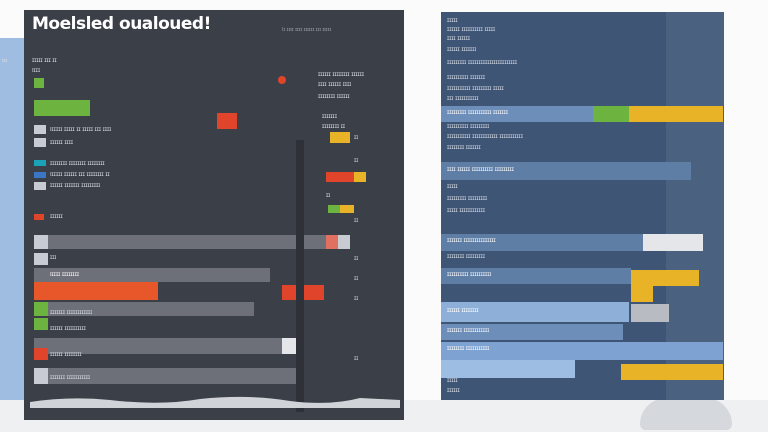  Describe the element at coordinates (71, 313) in the screenshot. I see `row-8-label: ɪɪɪɪɪɪɪ ɪɪɪɪɪɪɪɪɪɪɪɪ` at that location.